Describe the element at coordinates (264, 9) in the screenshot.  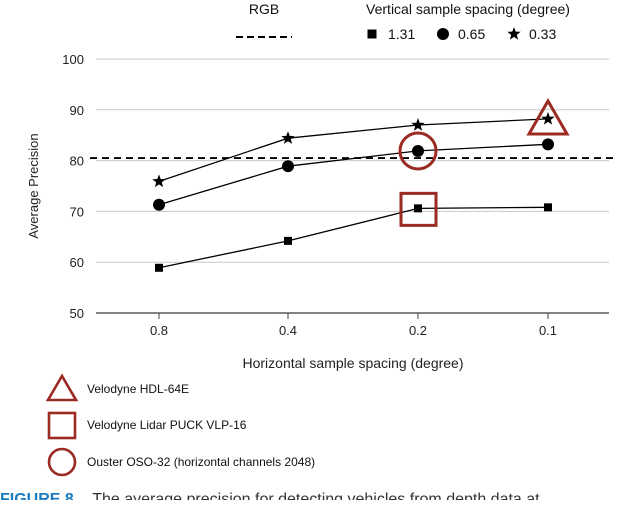
I see `rgb-legend-label: RGB` at that location.